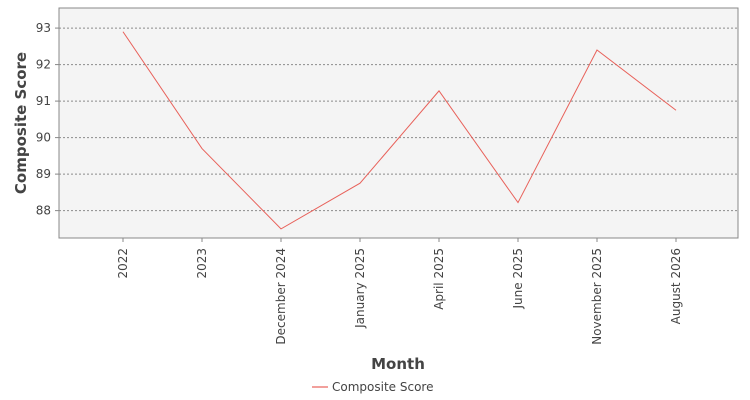 Image resolution: width=750 pixels, height=400 pixels. I want to click on x-tick-label-3: January 2025, so click(360, 288).